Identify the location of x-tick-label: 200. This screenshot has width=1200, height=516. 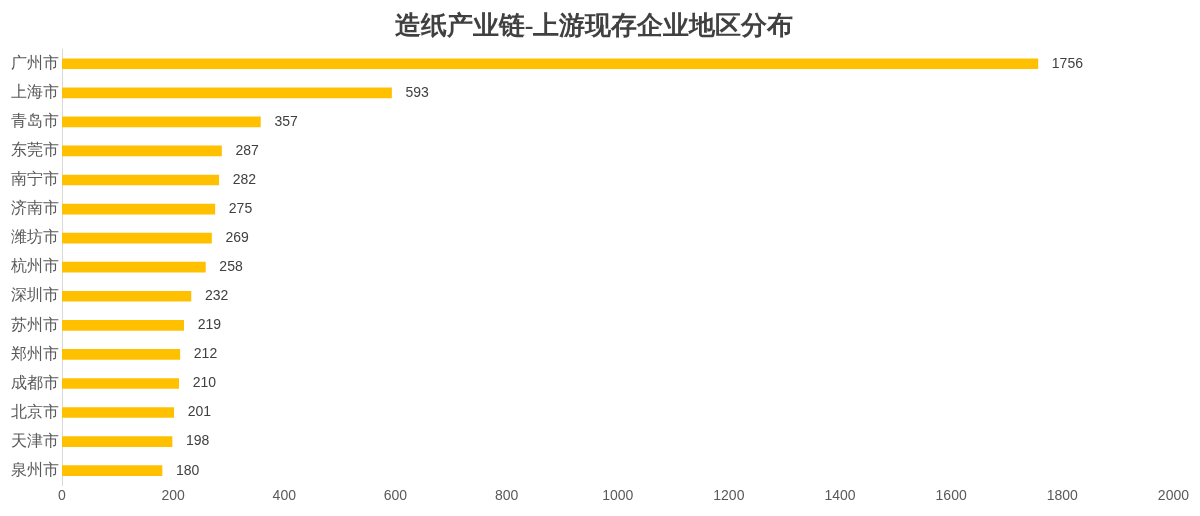
(173, 495).